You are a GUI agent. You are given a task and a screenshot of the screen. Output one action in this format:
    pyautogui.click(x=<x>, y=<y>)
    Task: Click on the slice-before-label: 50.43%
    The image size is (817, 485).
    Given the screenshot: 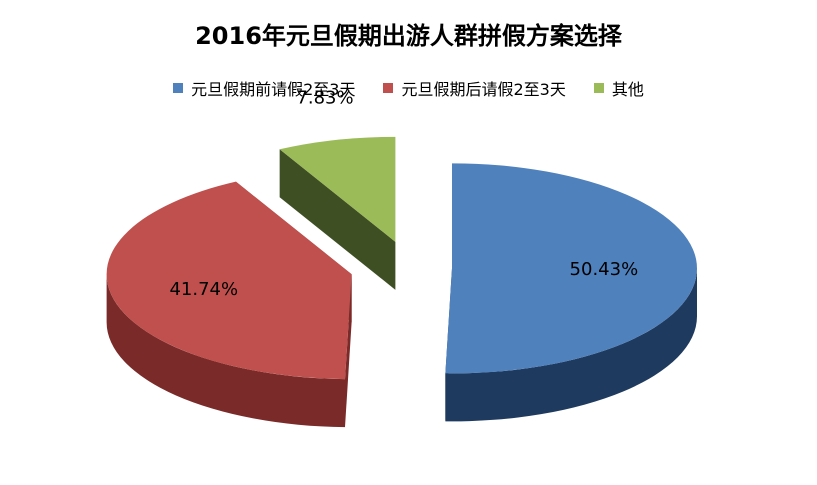 What is the action you would take?
    pyautogui.click(x=604, y=269)
    